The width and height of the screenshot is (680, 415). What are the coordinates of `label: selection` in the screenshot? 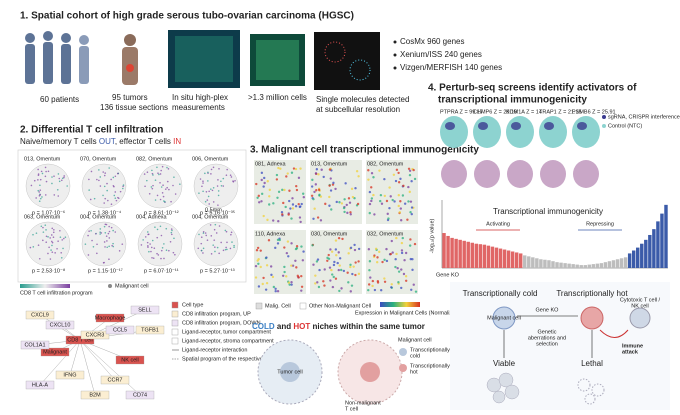 It's located at (547, 344).